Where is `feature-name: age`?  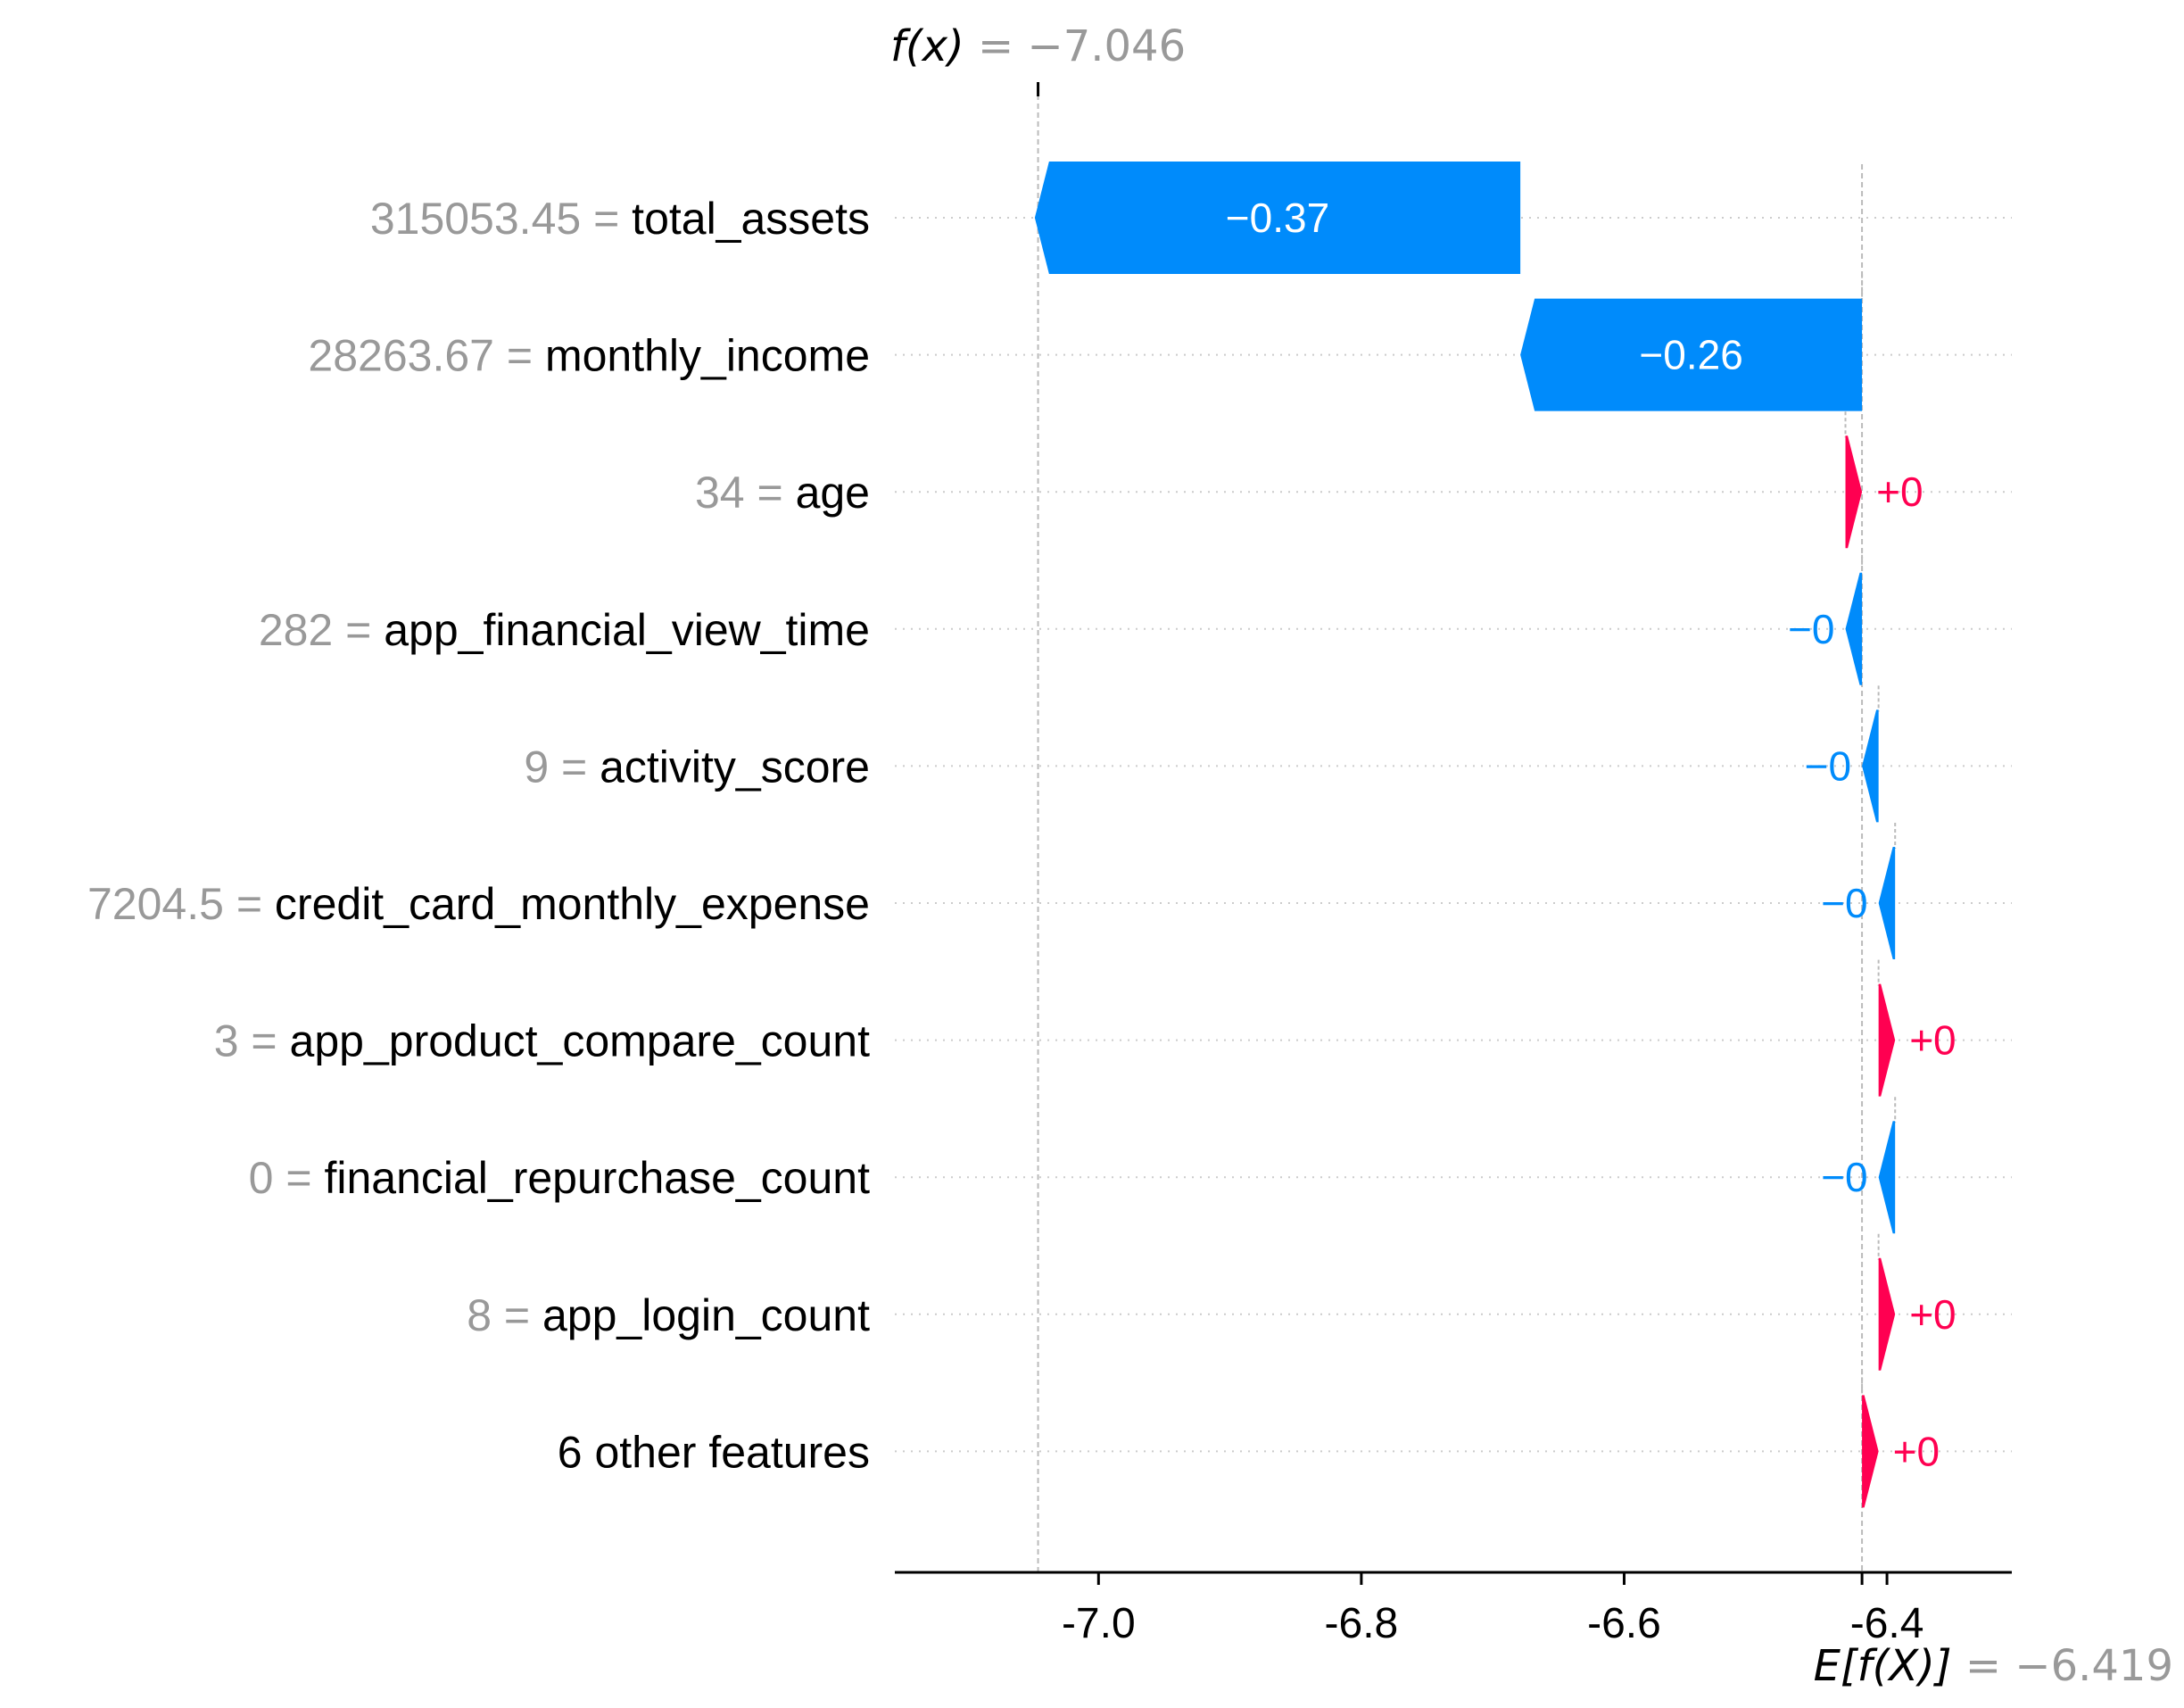 feature-name: age is located at coordinates (833, 493).